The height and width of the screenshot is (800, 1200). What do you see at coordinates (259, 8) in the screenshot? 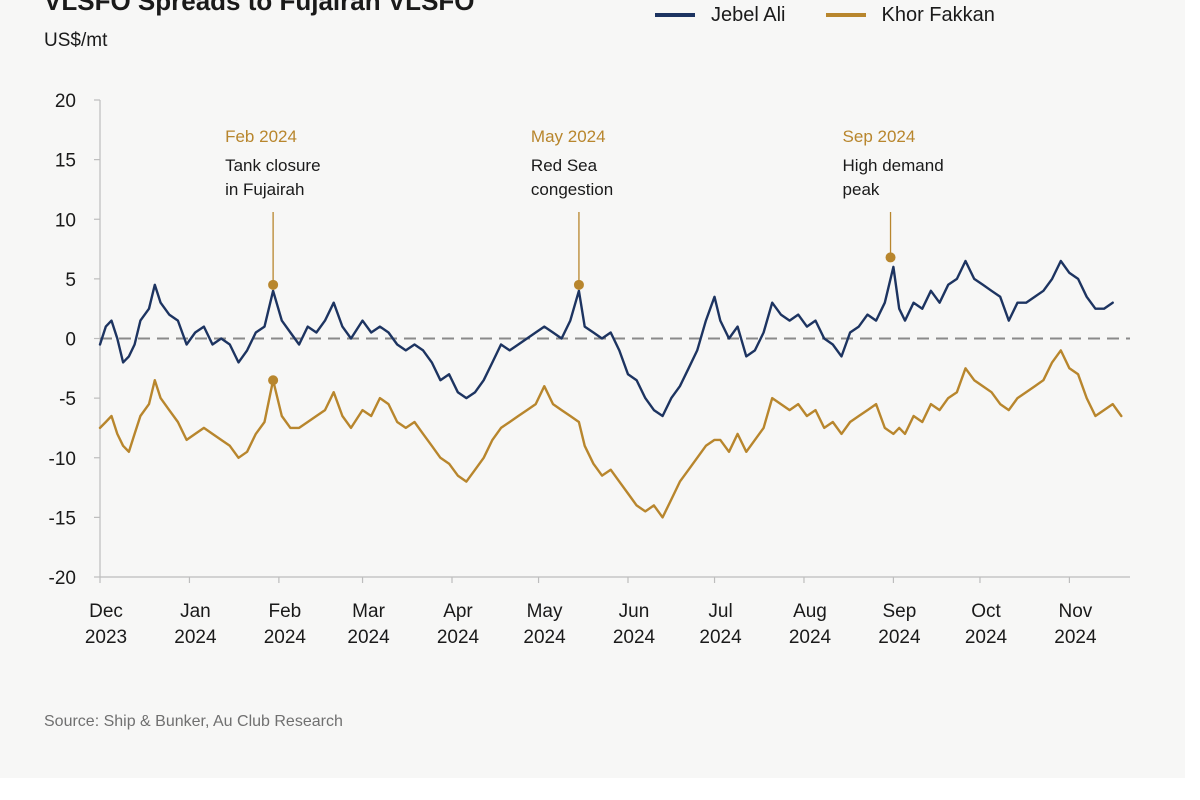
I see `chart-title: VLSFO Spreads to Fujairah VLSFO` at bounding box center [259, 8].